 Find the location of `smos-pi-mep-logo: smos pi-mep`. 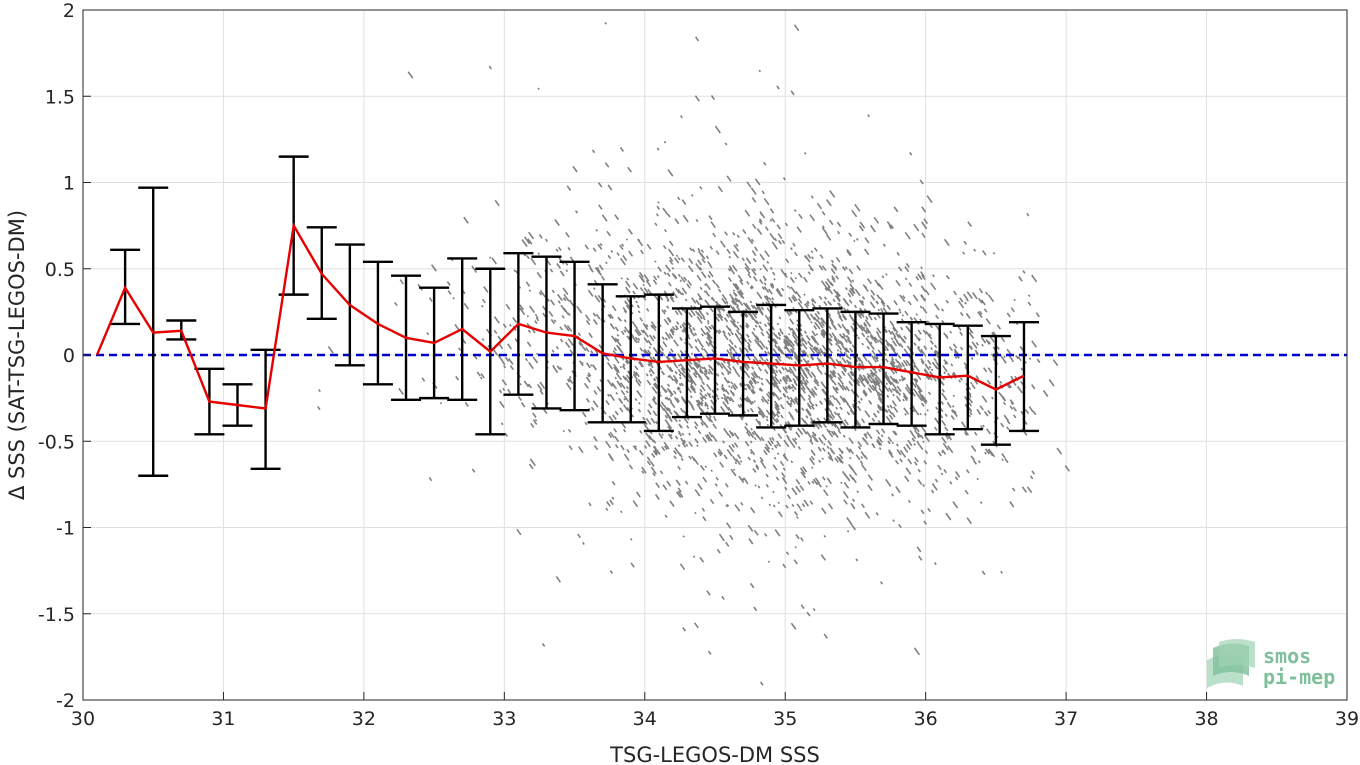

smos-pi-mep-logo: smos pi-mep is located at coordinates (1271, 664).